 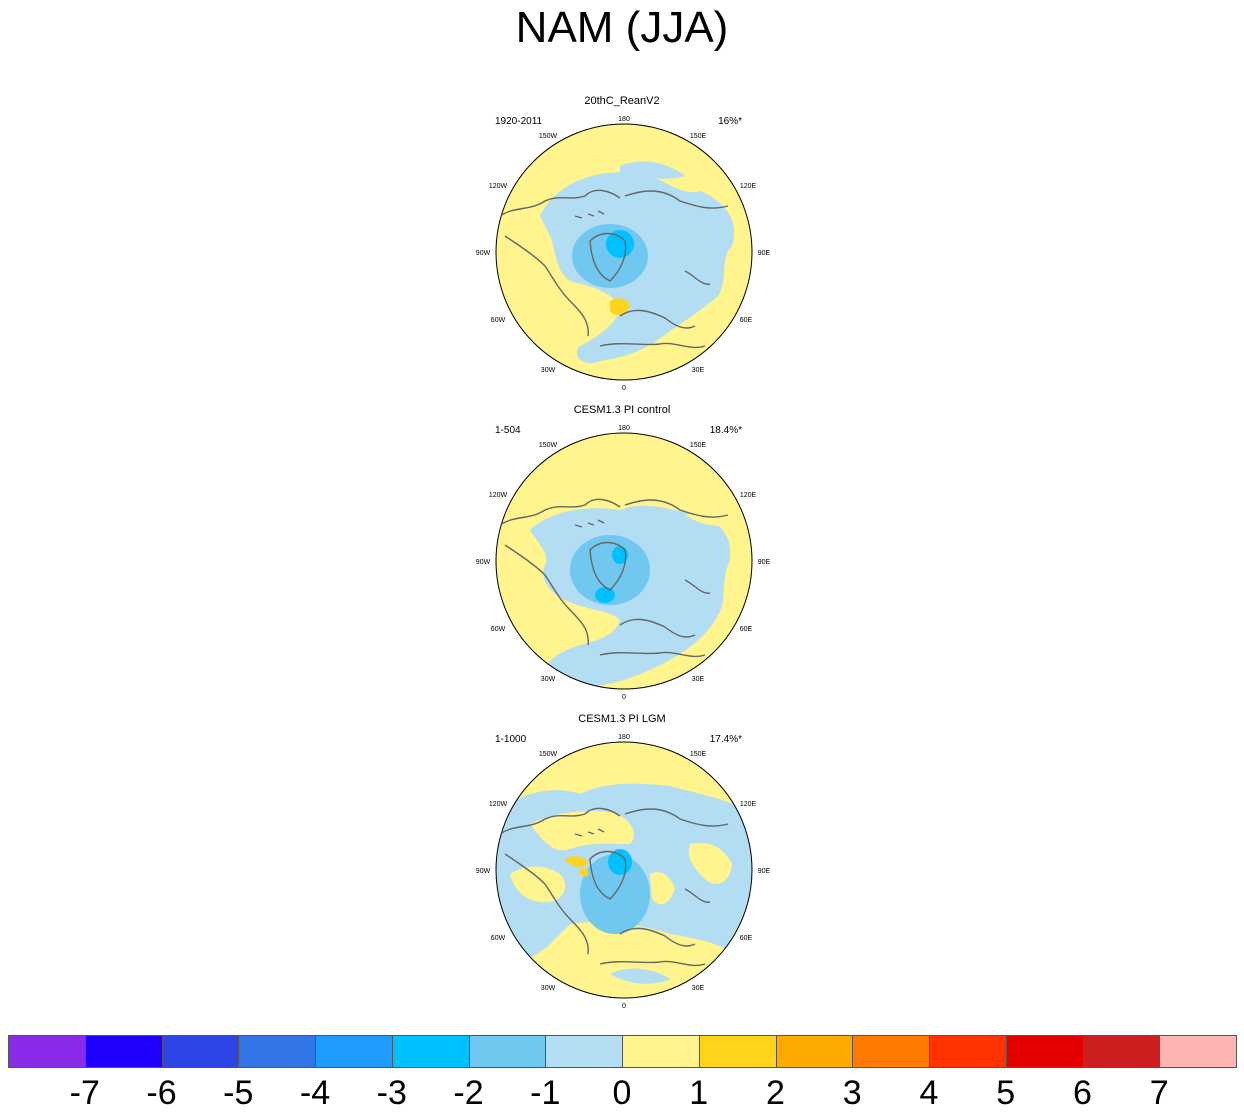 What do you see at coordinates (1159, 1093) in the screenshot?
I see `colorbar-tick-label: 7` at bounding box center [1159, 1093].